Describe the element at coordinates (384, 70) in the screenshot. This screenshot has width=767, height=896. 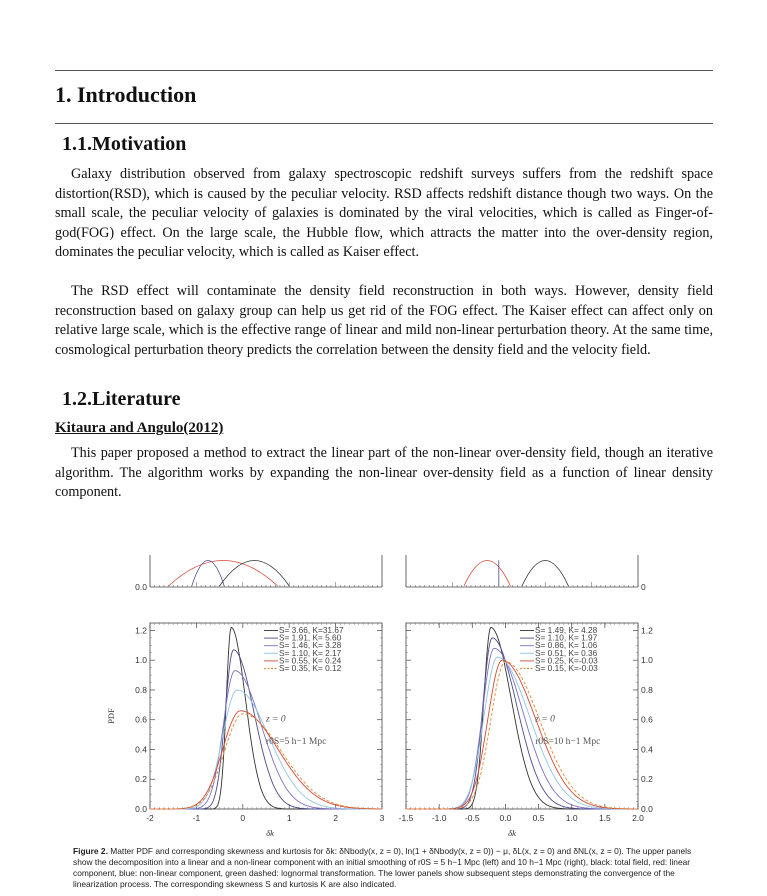
I see `top-rule` at that location.